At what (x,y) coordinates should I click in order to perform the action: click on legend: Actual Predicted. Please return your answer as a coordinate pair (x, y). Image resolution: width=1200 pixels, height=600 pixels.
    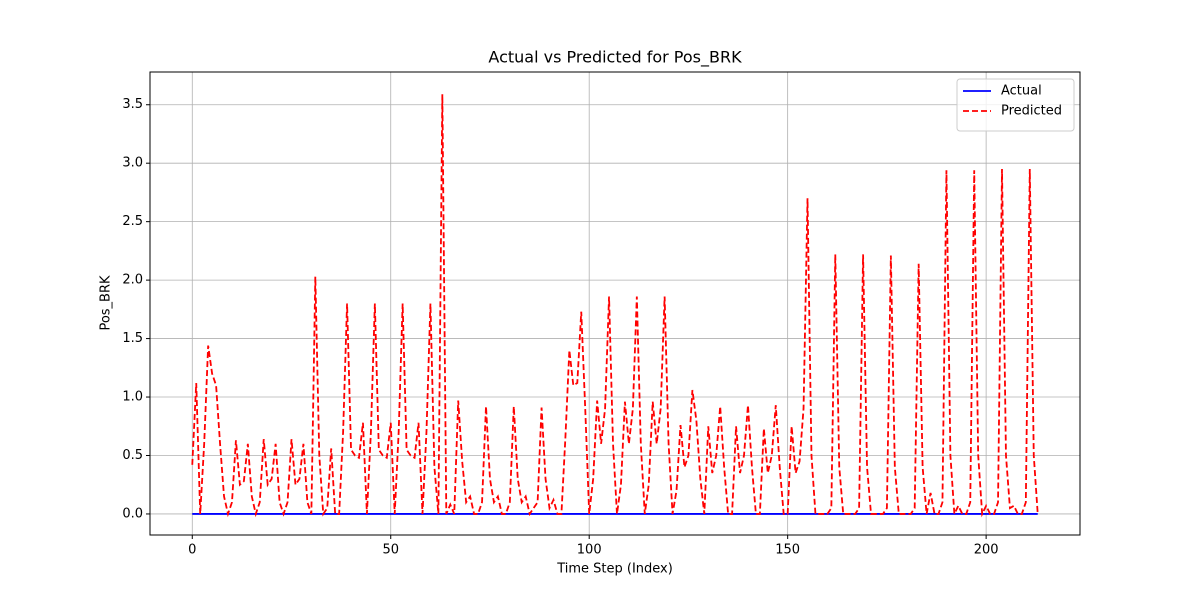
    Looking at the image, I should click on (1015, 105).